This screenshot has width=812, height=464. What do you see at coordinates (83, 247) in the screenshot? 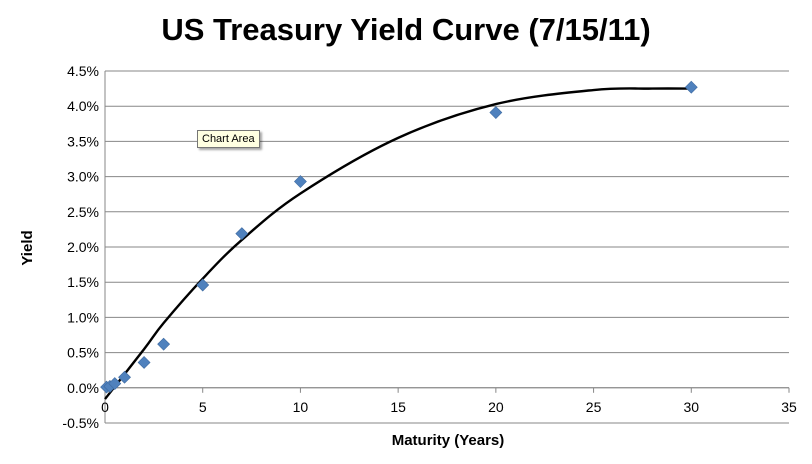
I see `y-tick-label: 2.0%` at bounding box center [83, 247].